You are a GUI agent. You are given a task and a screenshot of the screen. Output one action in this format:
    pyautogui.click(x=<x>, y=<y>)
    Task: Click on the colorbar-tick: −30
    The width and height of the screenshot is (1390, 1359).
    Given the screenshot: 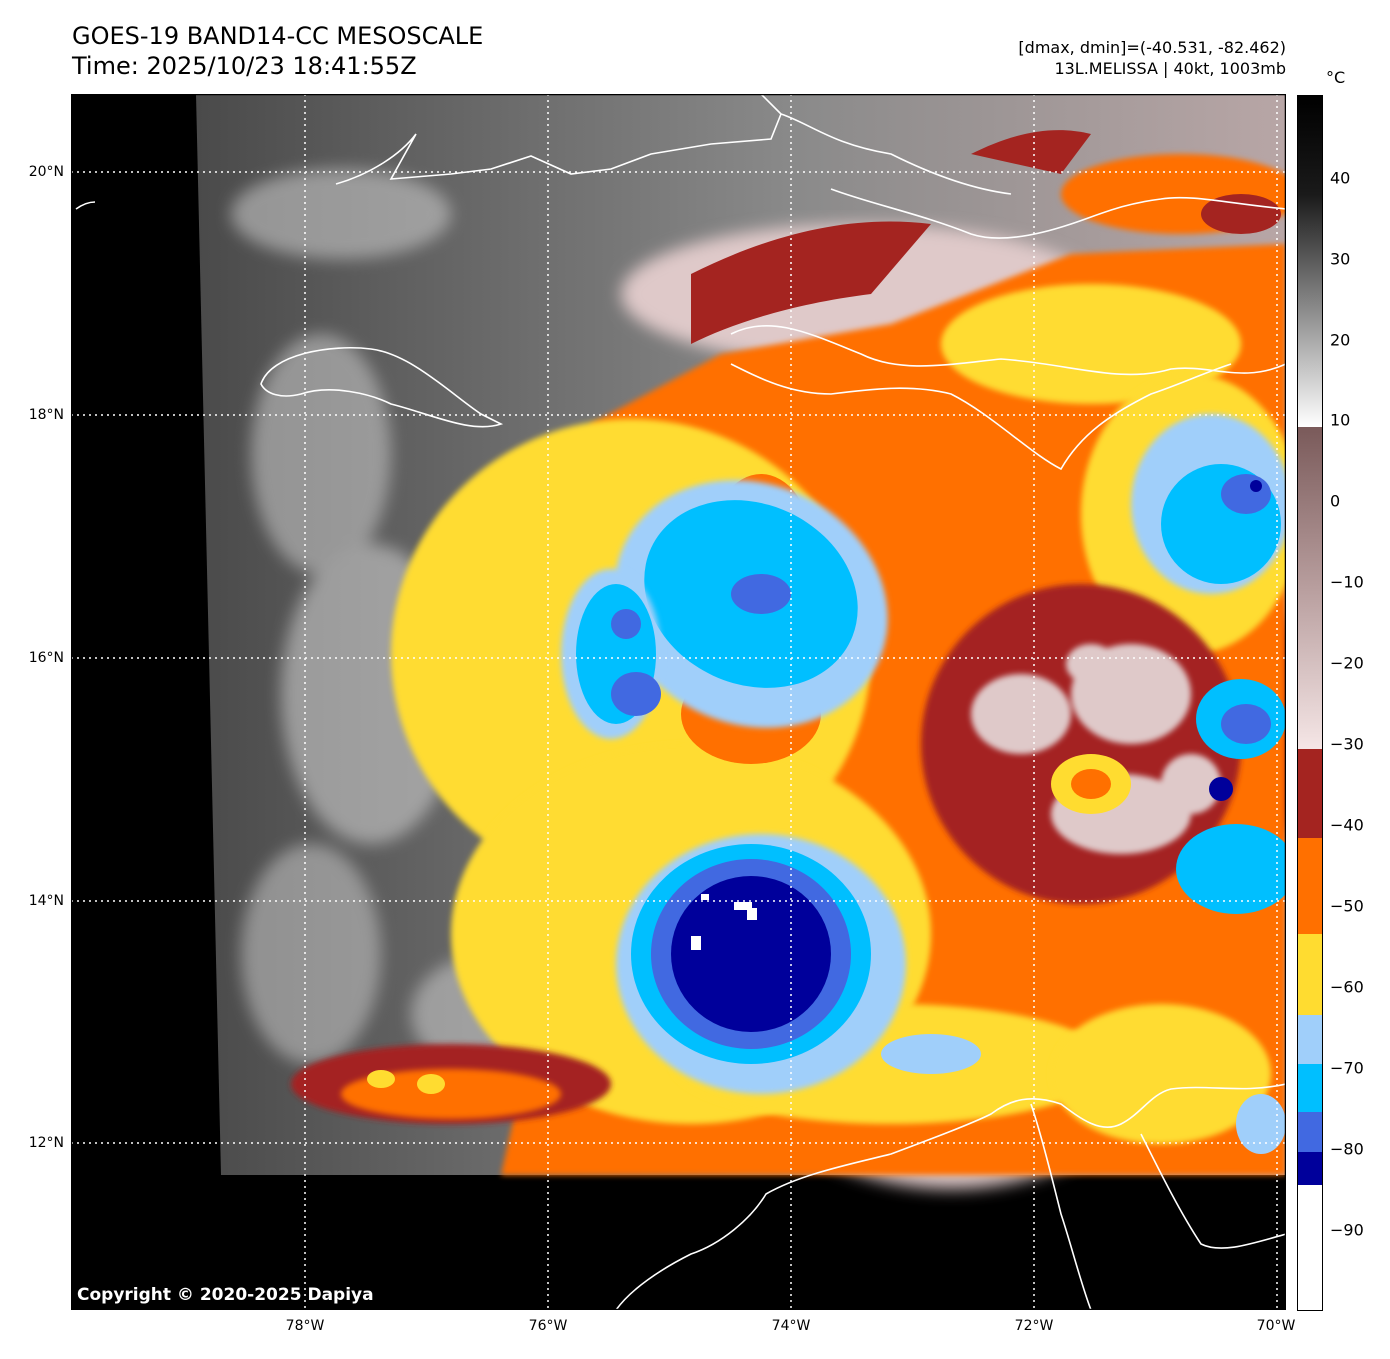 What is the action you would take?
    pyautogui.click(x=1347, y=744)
    